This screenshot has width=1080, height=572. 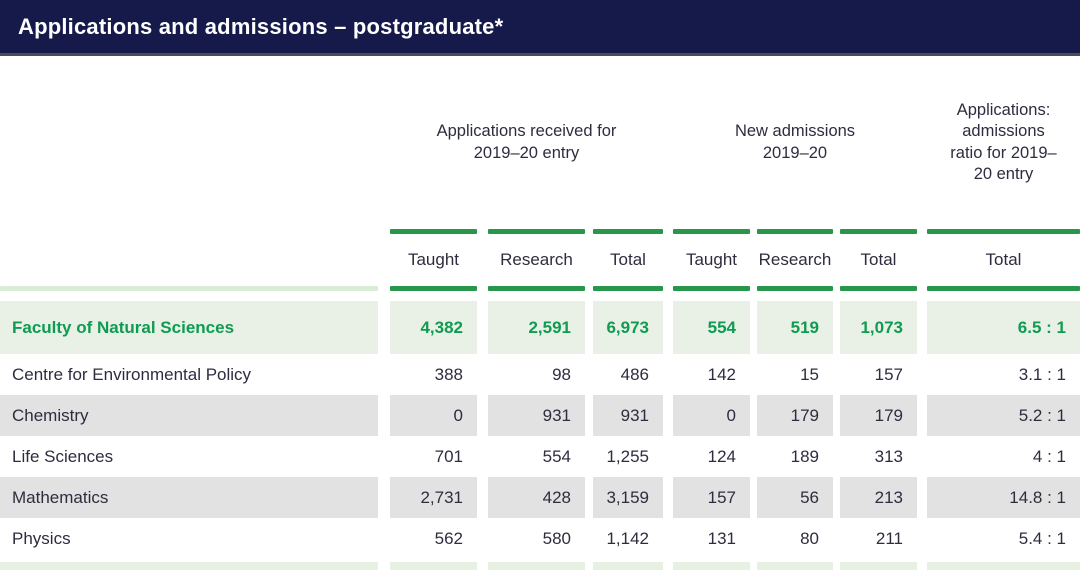 What do you see at coordinates (1003, 538) in the screenshot?
I see `cell-ratio: 5.4 : 1` at bounding box center [1003, 538].